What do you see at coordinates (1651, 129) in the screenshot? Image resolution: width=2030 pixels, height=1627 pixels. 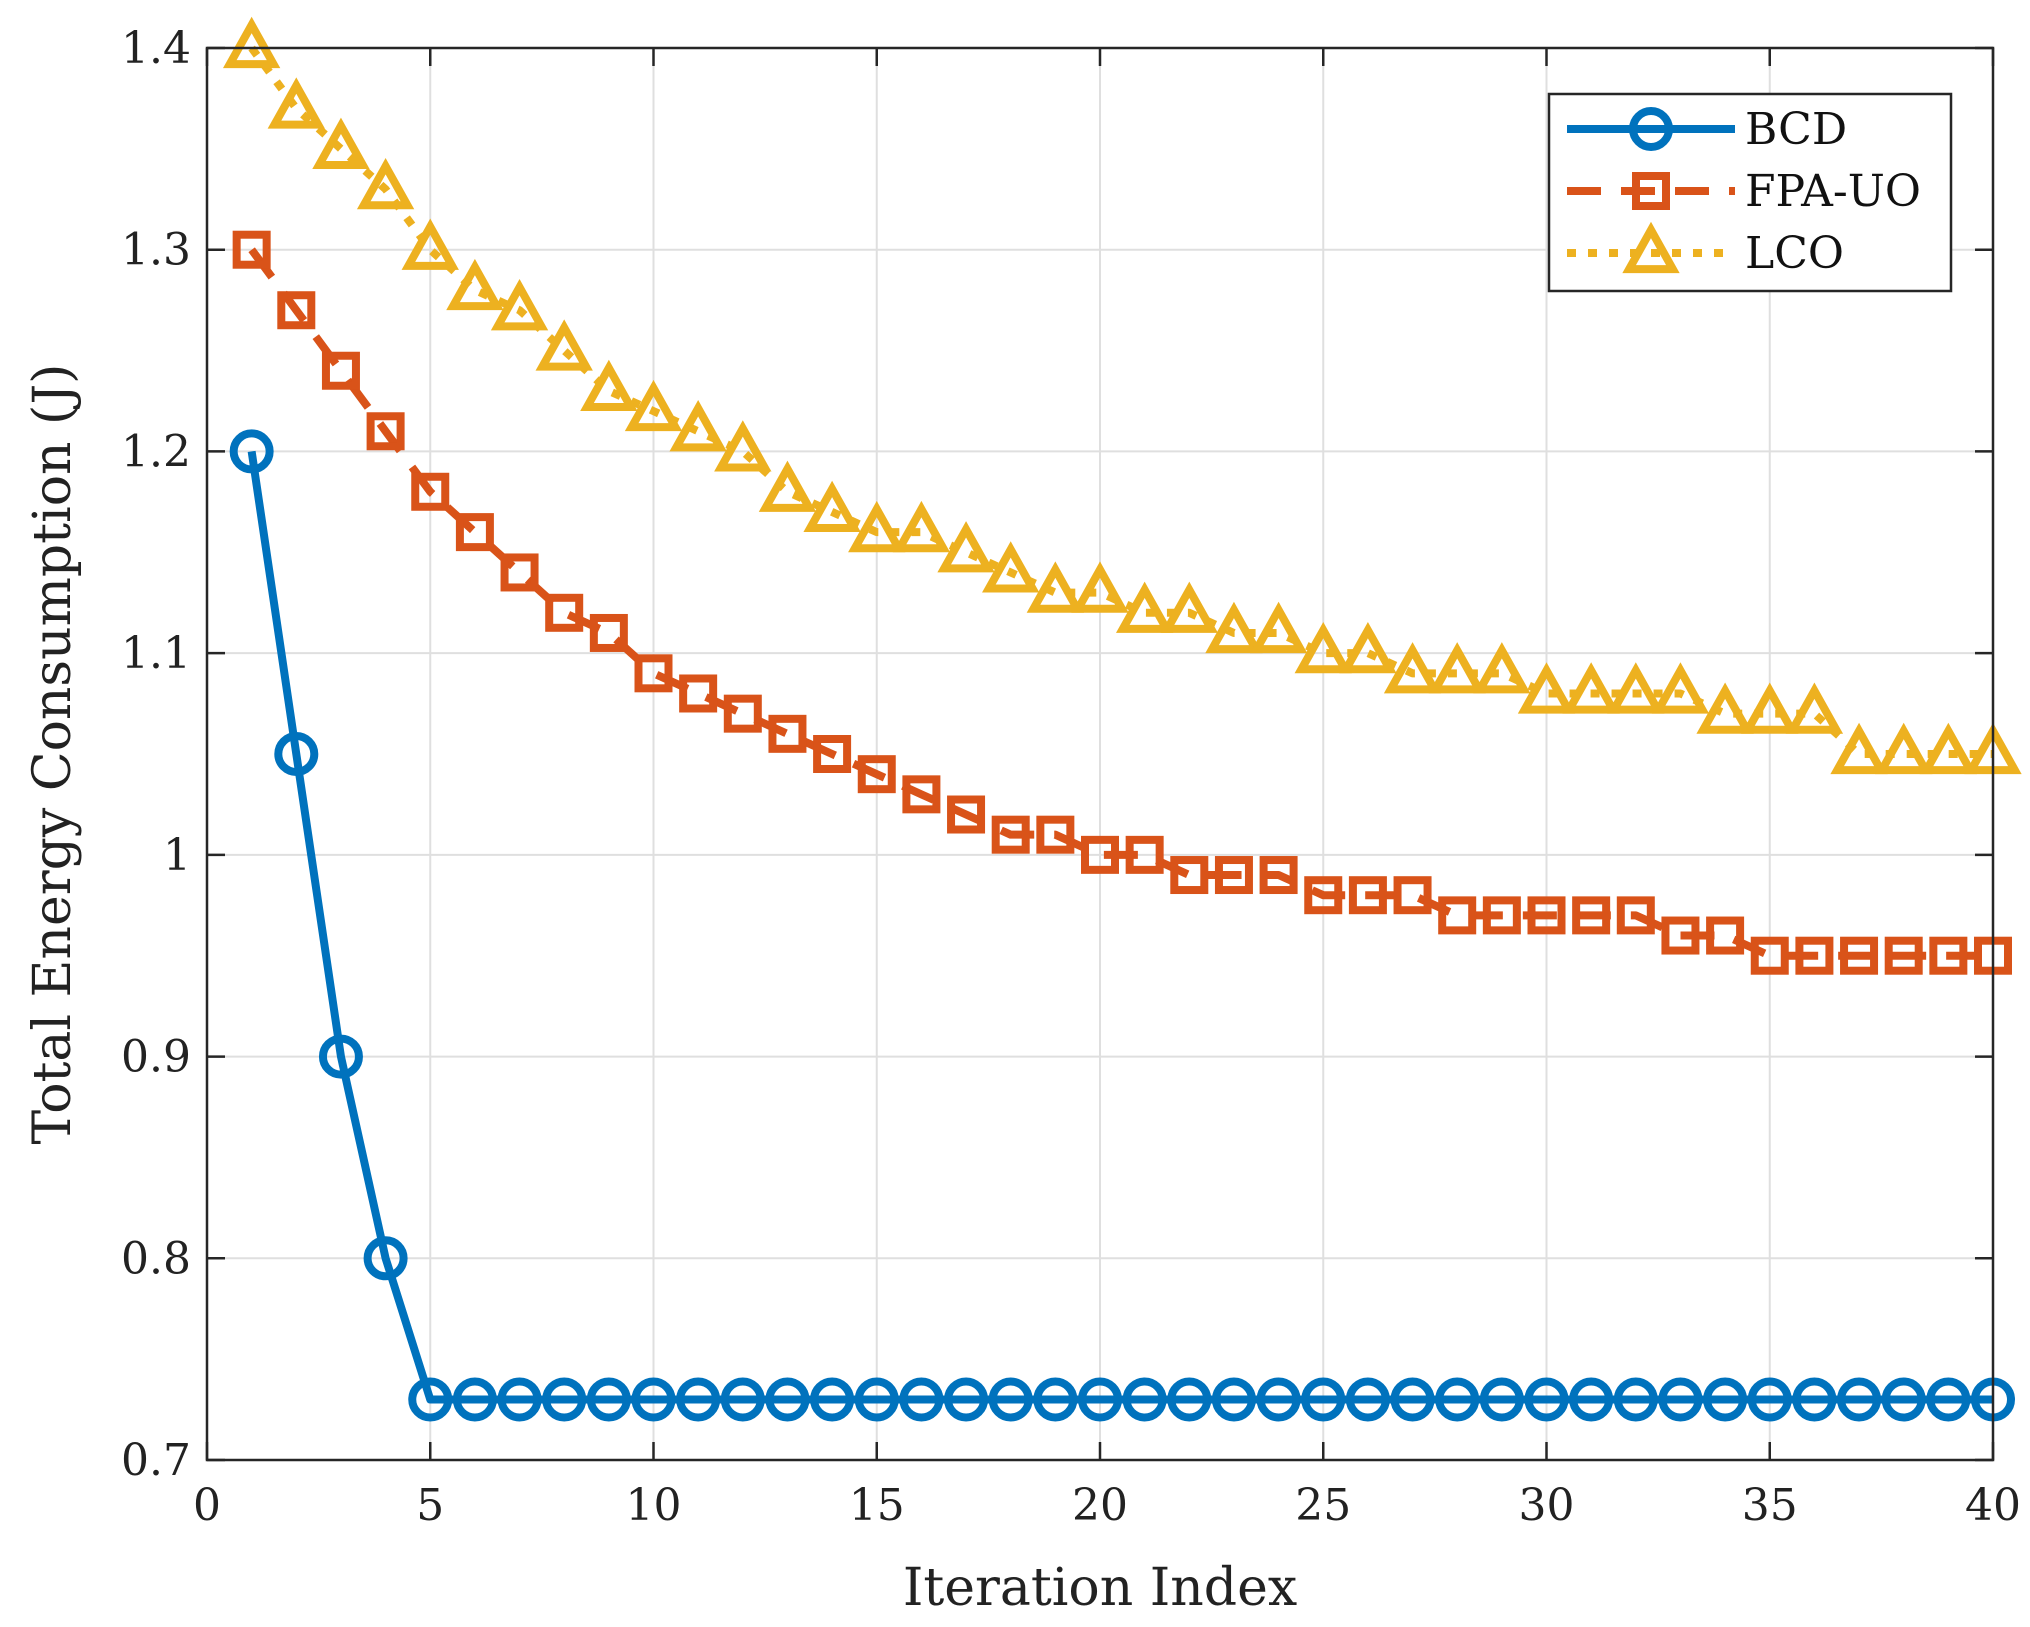 I see `legend-marker-circle` at bounding box center [1651, 129].